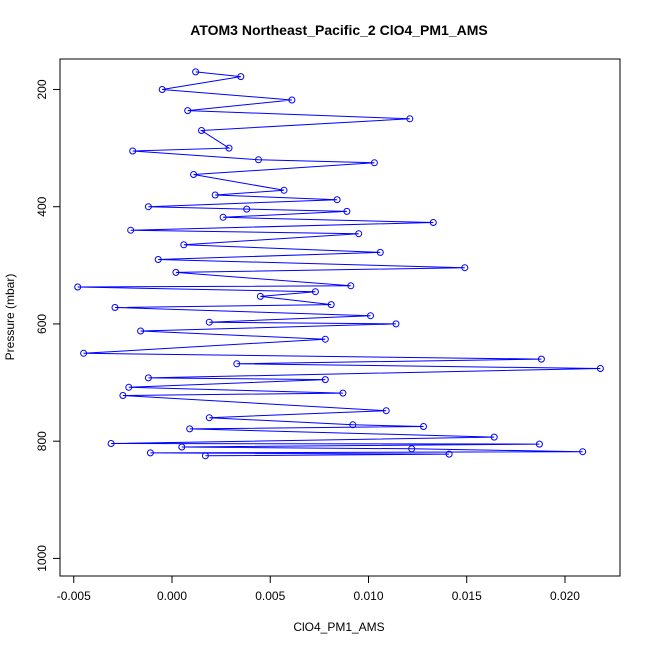 The width and height of the screenshot is (650, 650). Describe the element at coordinates (172, 596) in the screenshot. I see `x-tick-label: 0.000` at that location.